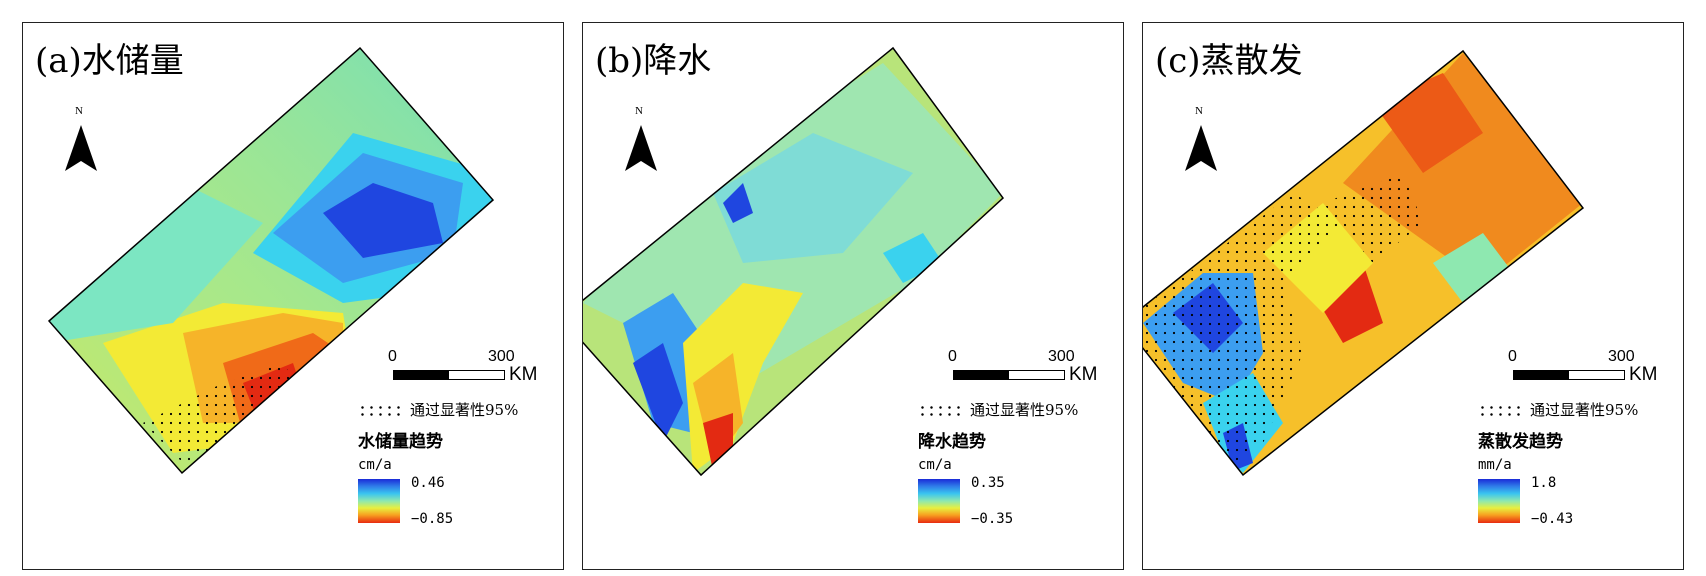 The image size is (1706, 576). What do you see at coordinates (1552, 519) in the screenshot?
I see `ramp-min-value: −0.43` at bounding box center [1552, 519].